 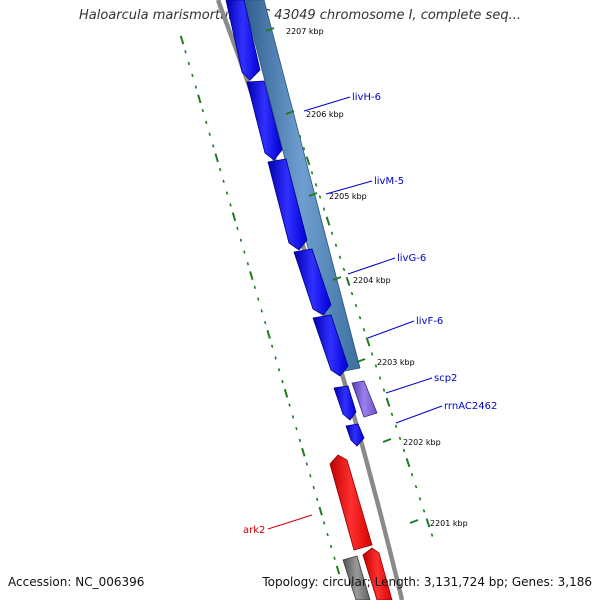 I want to click on gene-label-livF-6: livF-6, so click(x=429, y=321).